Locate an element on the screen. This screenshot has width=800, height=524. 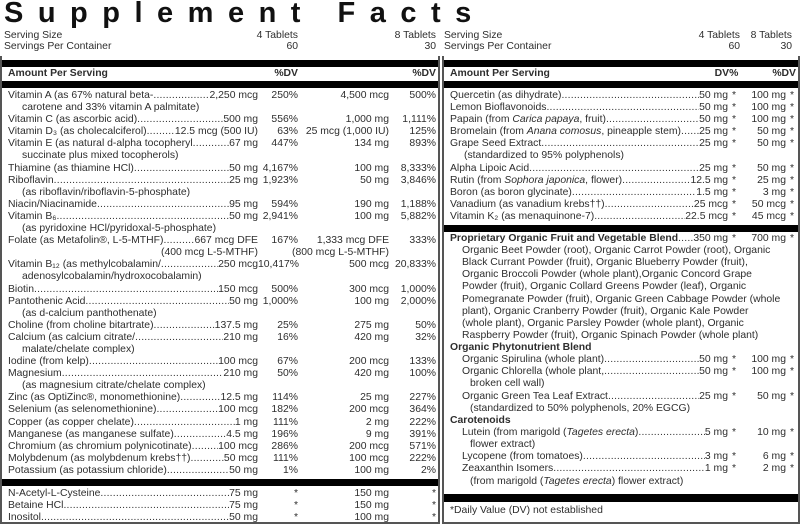
ingredient-name: Thiamine (as thiamine HCl) is located at coordinates (71, 168).